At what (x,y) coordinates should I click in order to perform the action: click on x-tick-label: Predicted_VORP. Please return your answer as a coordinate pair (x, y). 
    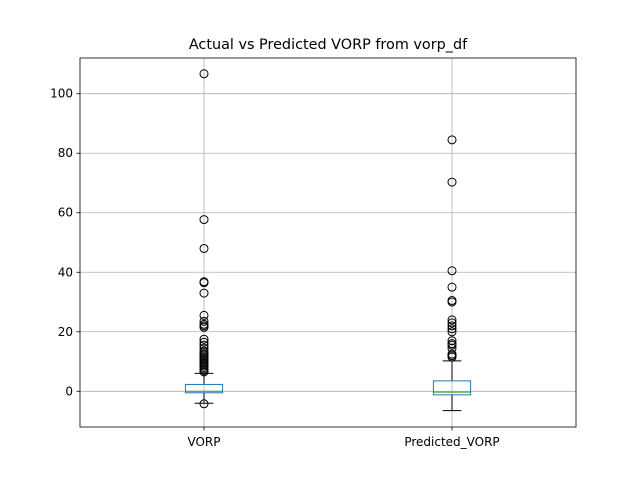
    Looking at the image, I should click on (451, 442).